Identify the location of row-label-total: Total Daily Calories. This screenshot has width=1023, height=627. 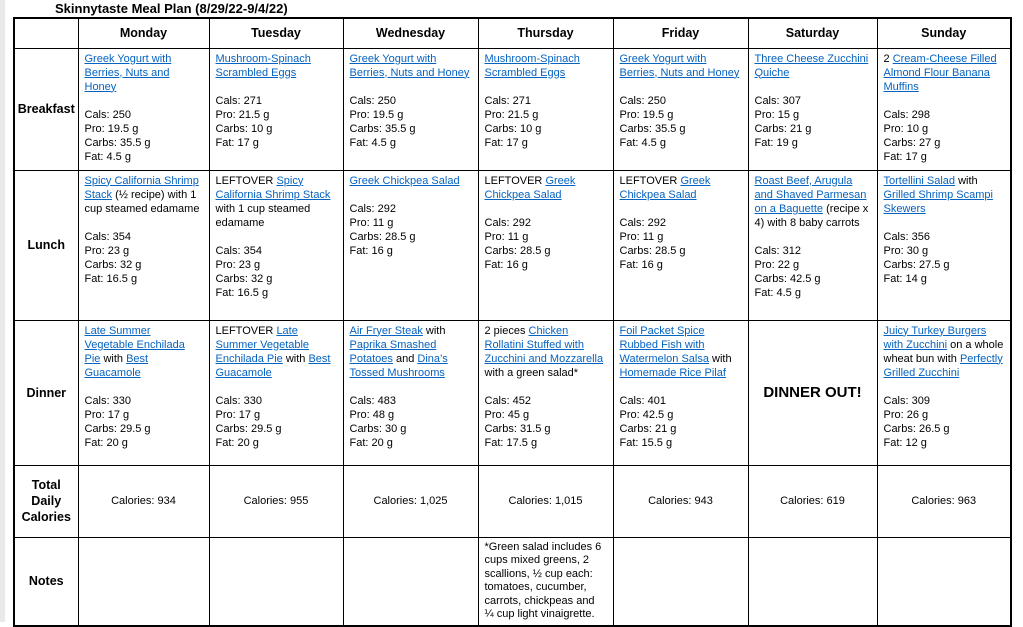
(46, 501).